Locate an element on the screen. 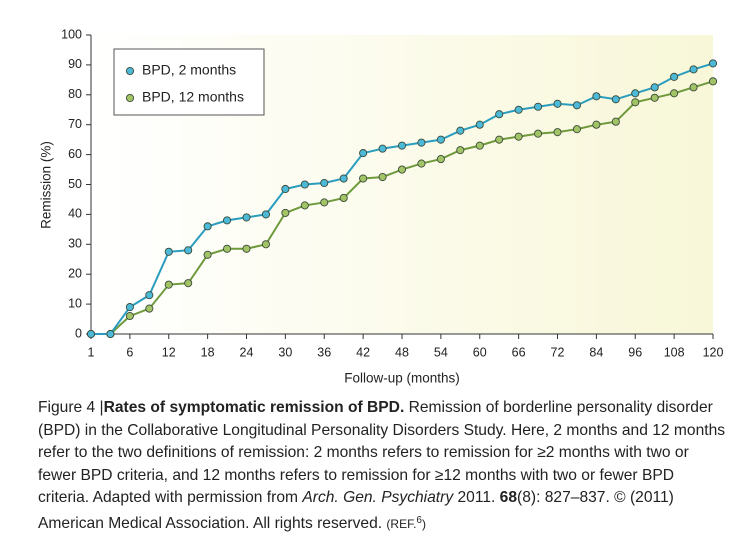 Image resolution: width=740 pixels, height=560 pixels. y-axis-label: Remission (%) is located at coordinates (46, 185).